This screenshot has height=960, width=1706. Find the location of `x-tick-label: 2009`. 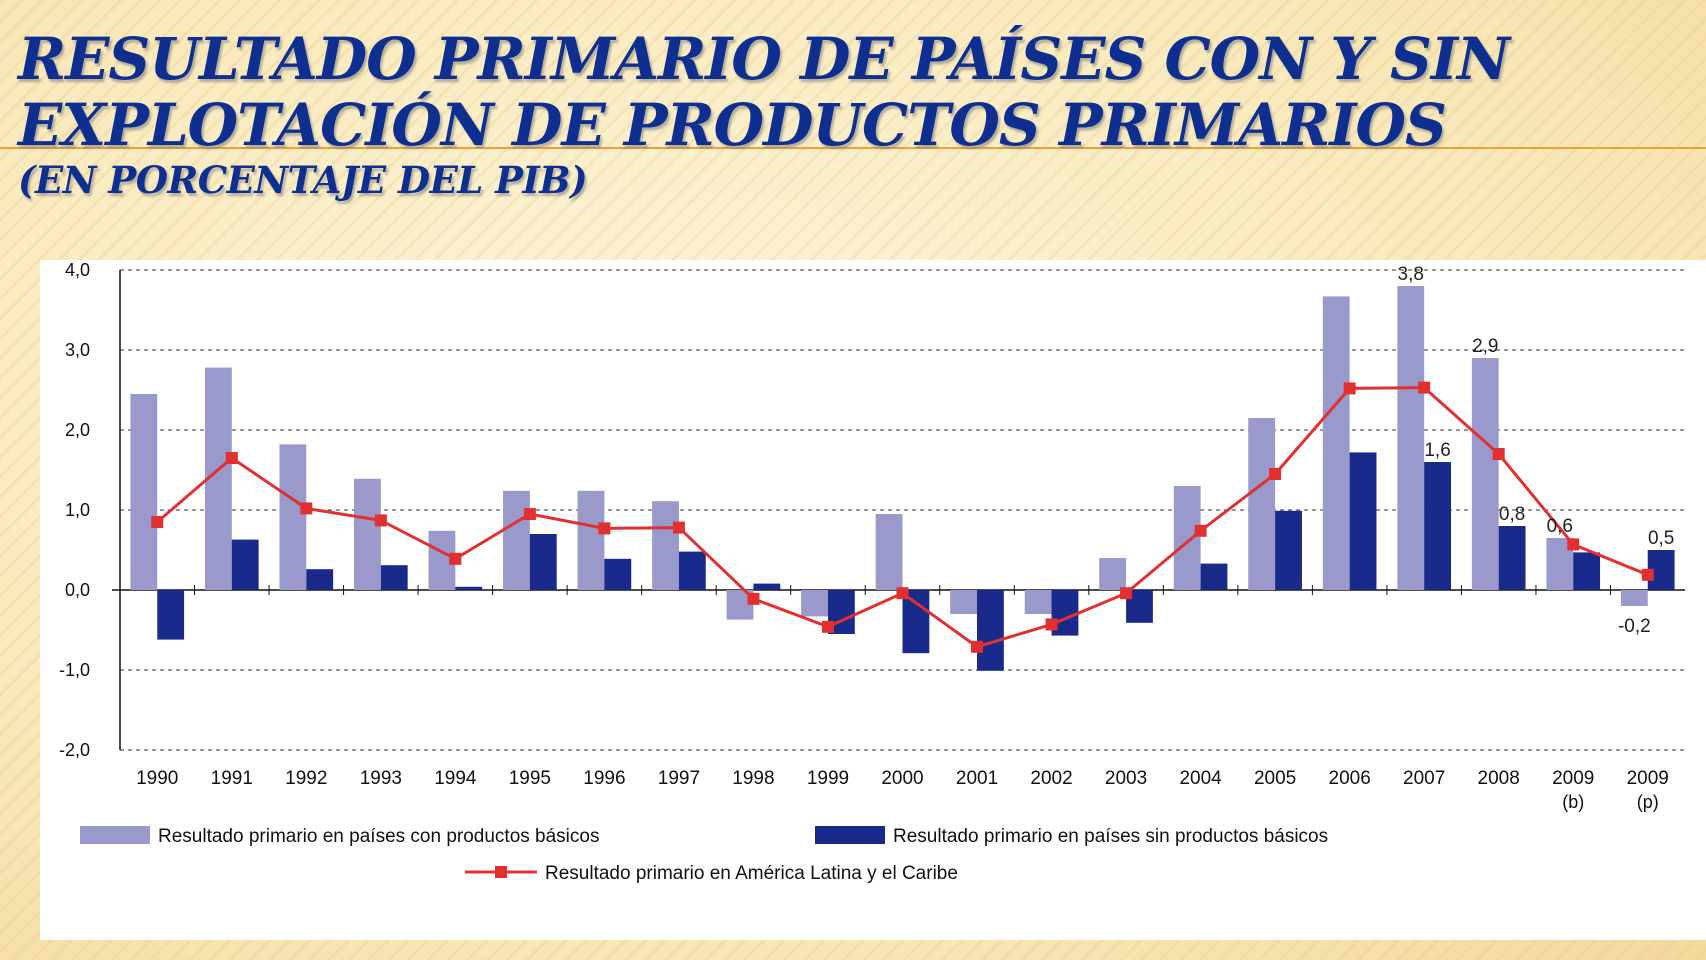

x-tick-label: 2009 is located at coordinates (1573, 778).